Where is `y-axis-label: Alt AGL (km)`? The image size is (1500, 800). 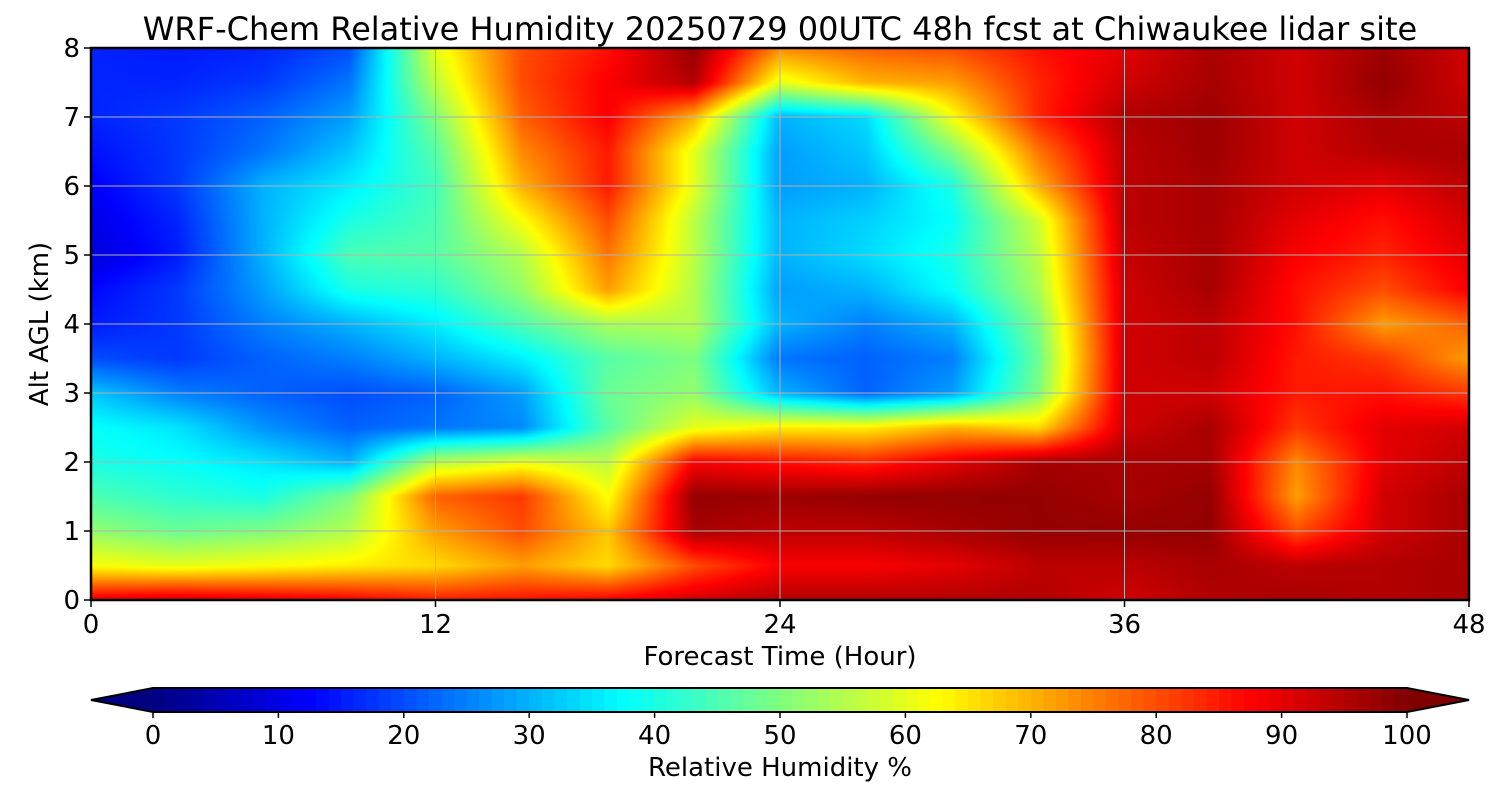
y-axis-label: Alt AGL (km) is located at coordinates (40, 324).